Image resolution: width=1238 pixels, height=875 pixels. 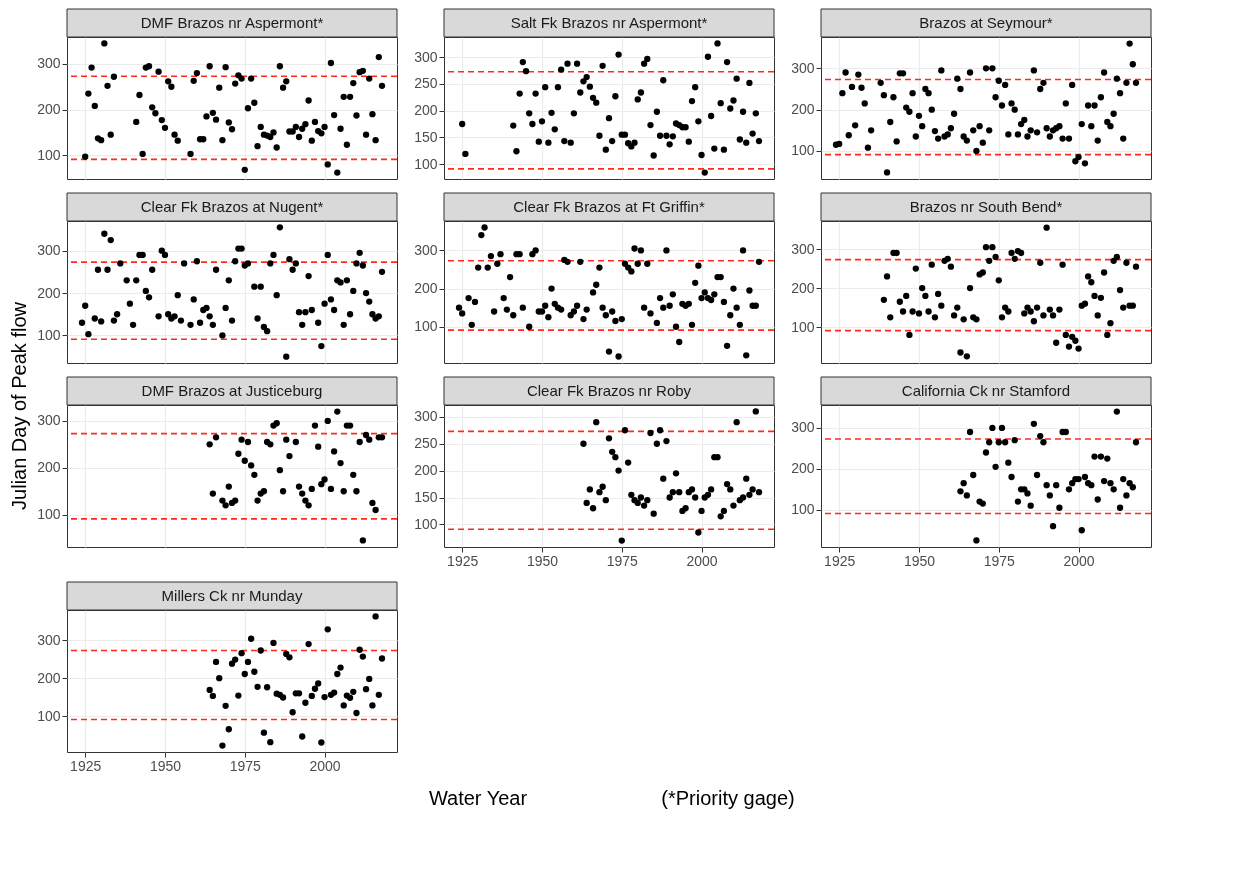 I want to click on chart-title: DMF Brazos nr Aspermont*, so click(x=232, y=22).